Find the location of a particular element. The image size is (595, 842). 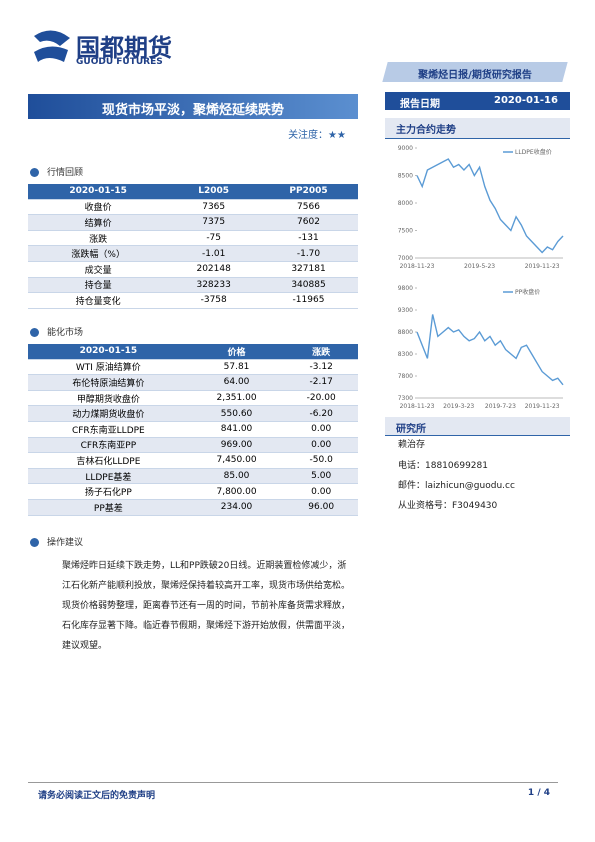

row: 持仓量变化 -3758 -11965 is located at coordinates (193, 300).